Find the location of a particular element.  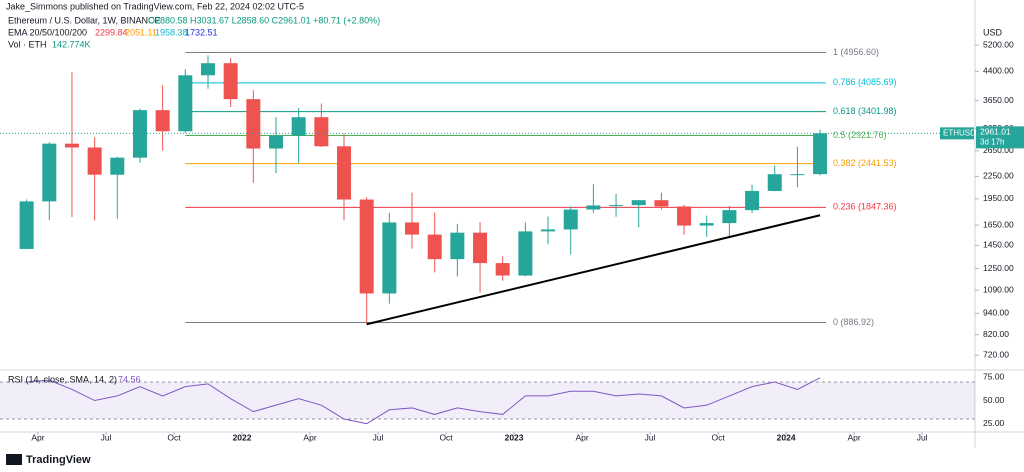

price-tag-text: 2961.01 is located at coordinates (995, 132).